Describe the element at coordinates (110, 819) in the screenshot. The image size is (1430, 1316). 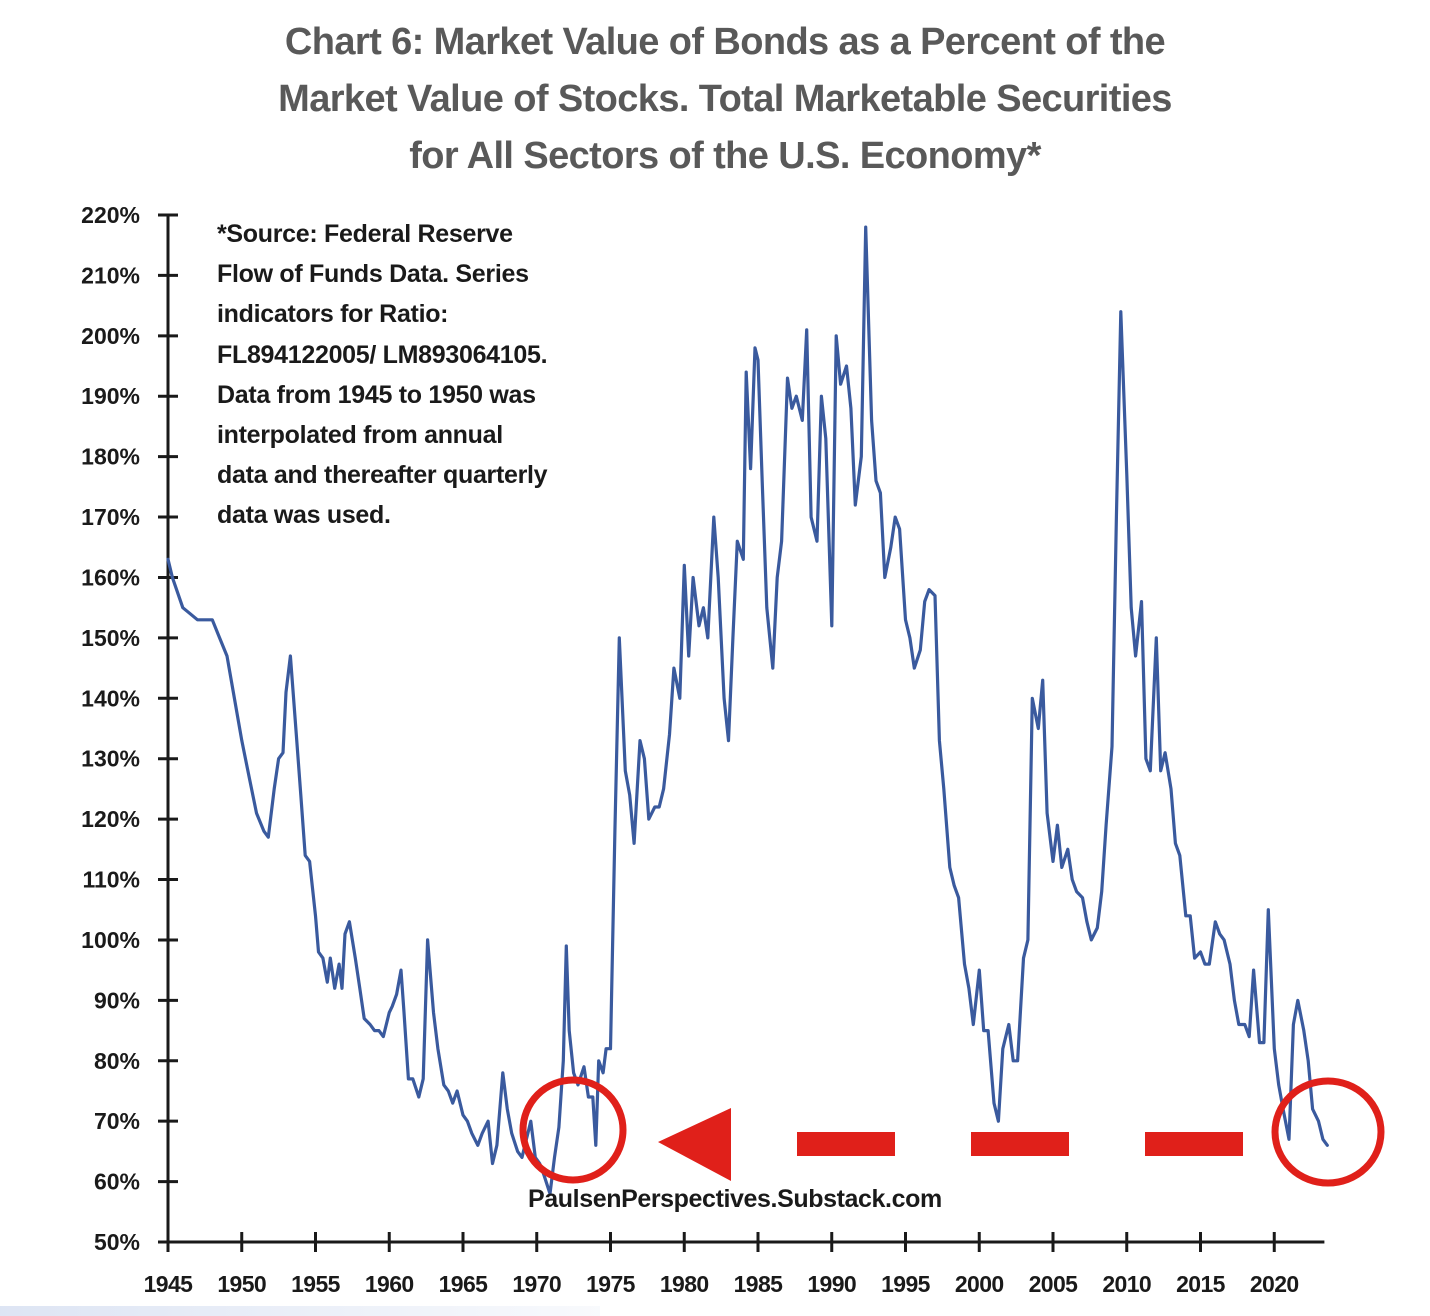
I see `y-tick-label: 120%` at that location.